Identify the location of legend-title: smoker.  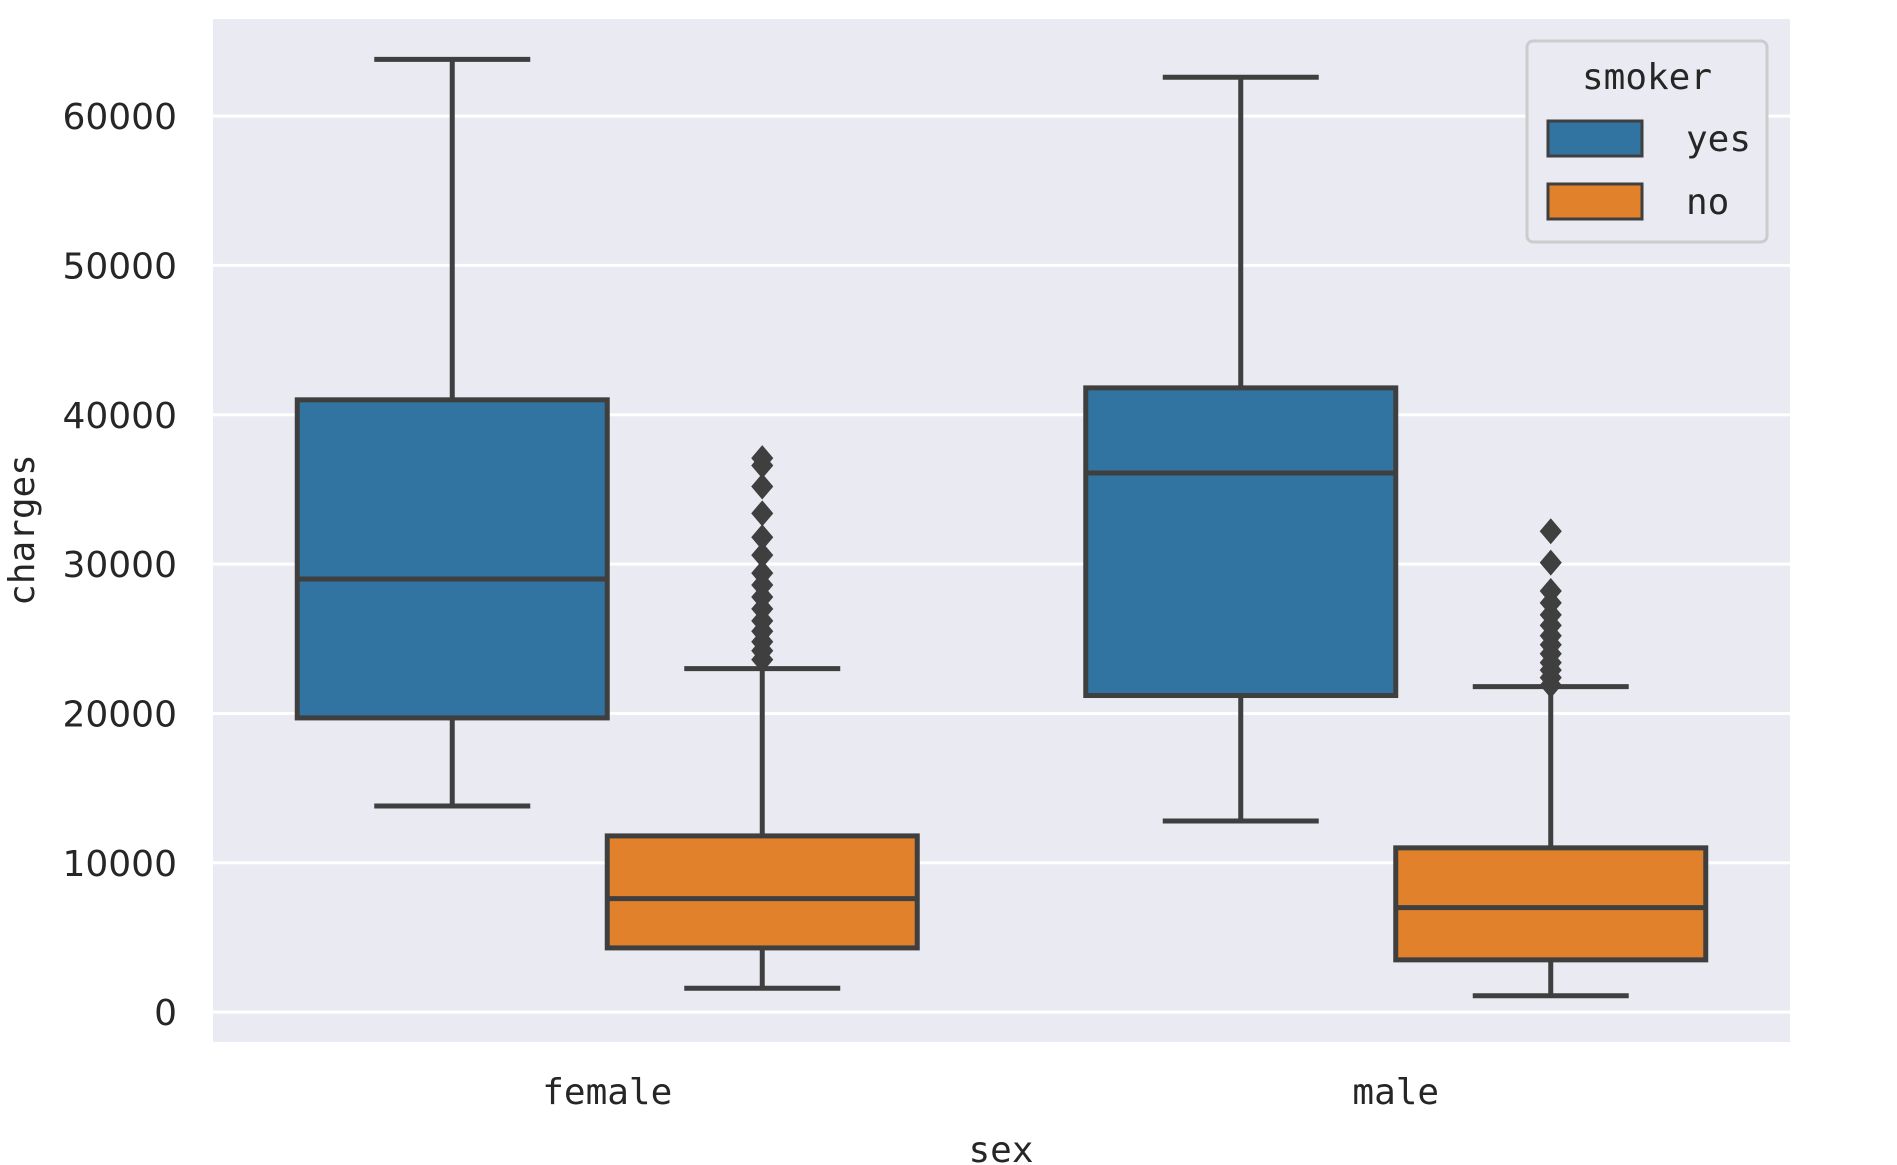
(1647, 77).